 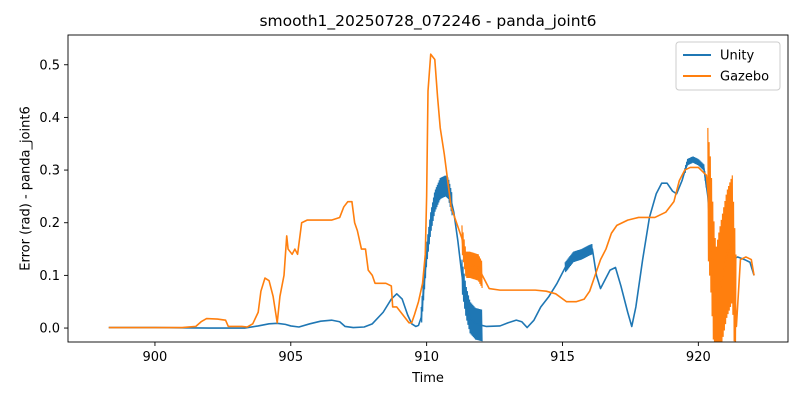 I want to click on y-tick-label: 0.3, so click(x=49, y=171).